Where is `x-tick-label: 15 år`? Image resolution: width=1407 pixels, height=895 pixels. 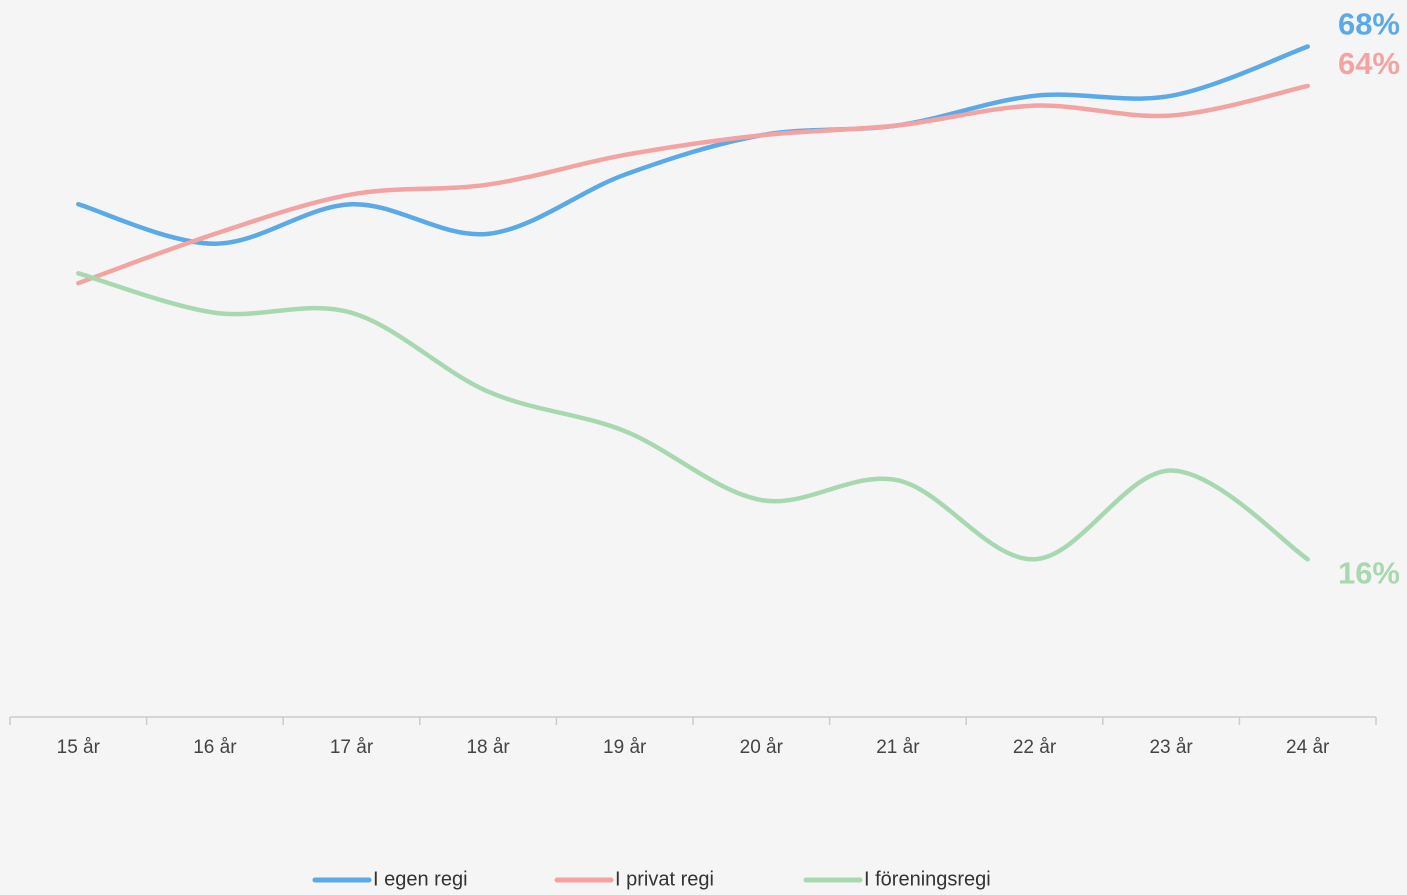 x-tick-label: 15 år is located at coordinates (79, 747).